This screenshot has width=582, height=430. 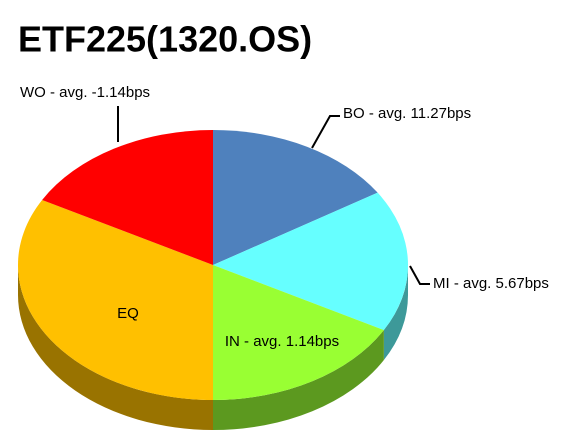 I want to click on slice-label: WO - avg. -1.14bps, so click(x=85, y=92).